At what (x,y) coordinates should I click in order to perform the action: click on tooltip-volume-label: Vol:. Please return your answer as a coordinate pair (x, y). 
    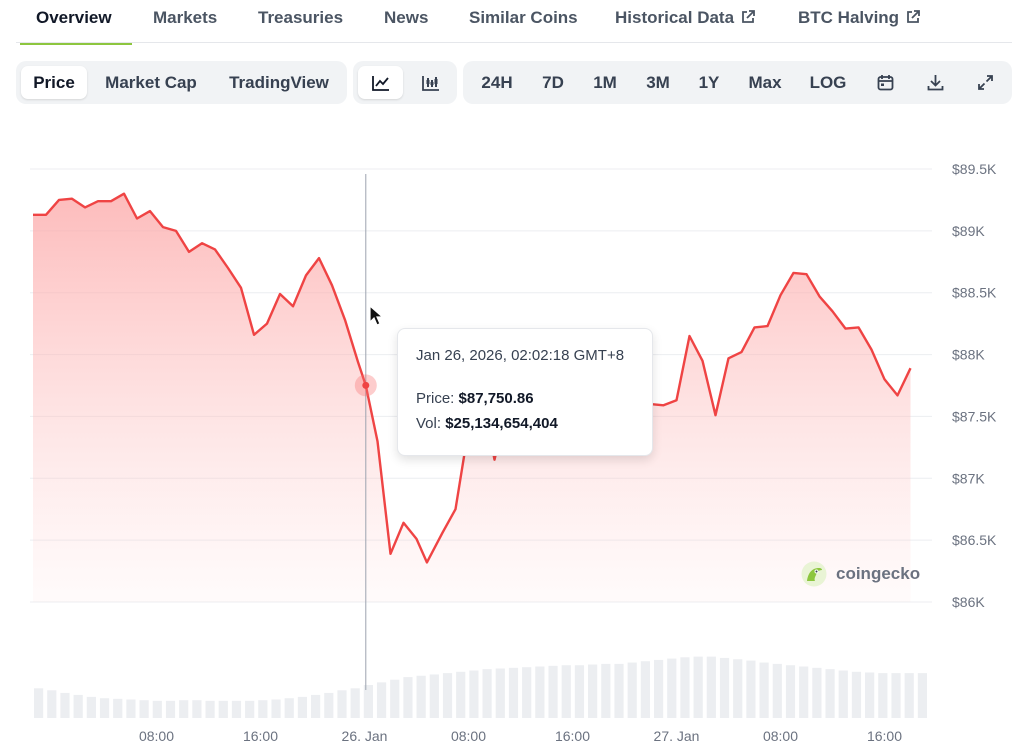
    Looking at the image, I should click on (429, 423).